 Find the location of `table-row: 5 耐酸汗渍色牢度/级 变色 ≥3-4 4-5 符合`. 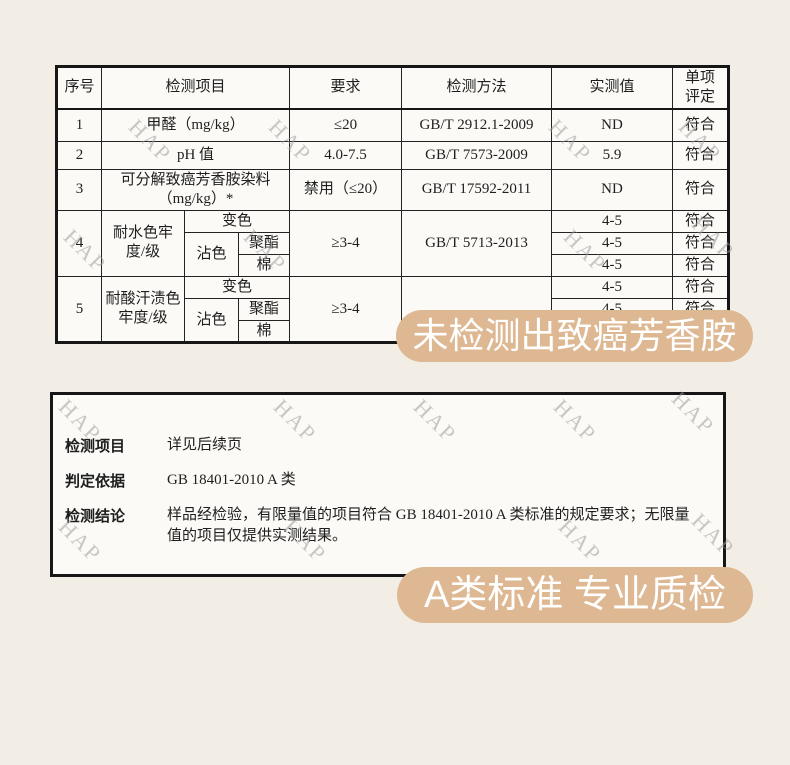

table-row: 5 耐酸汗渍色牢度/级 变色 ≥3-4 4-5 符合 is located at coordinates (392, 309).